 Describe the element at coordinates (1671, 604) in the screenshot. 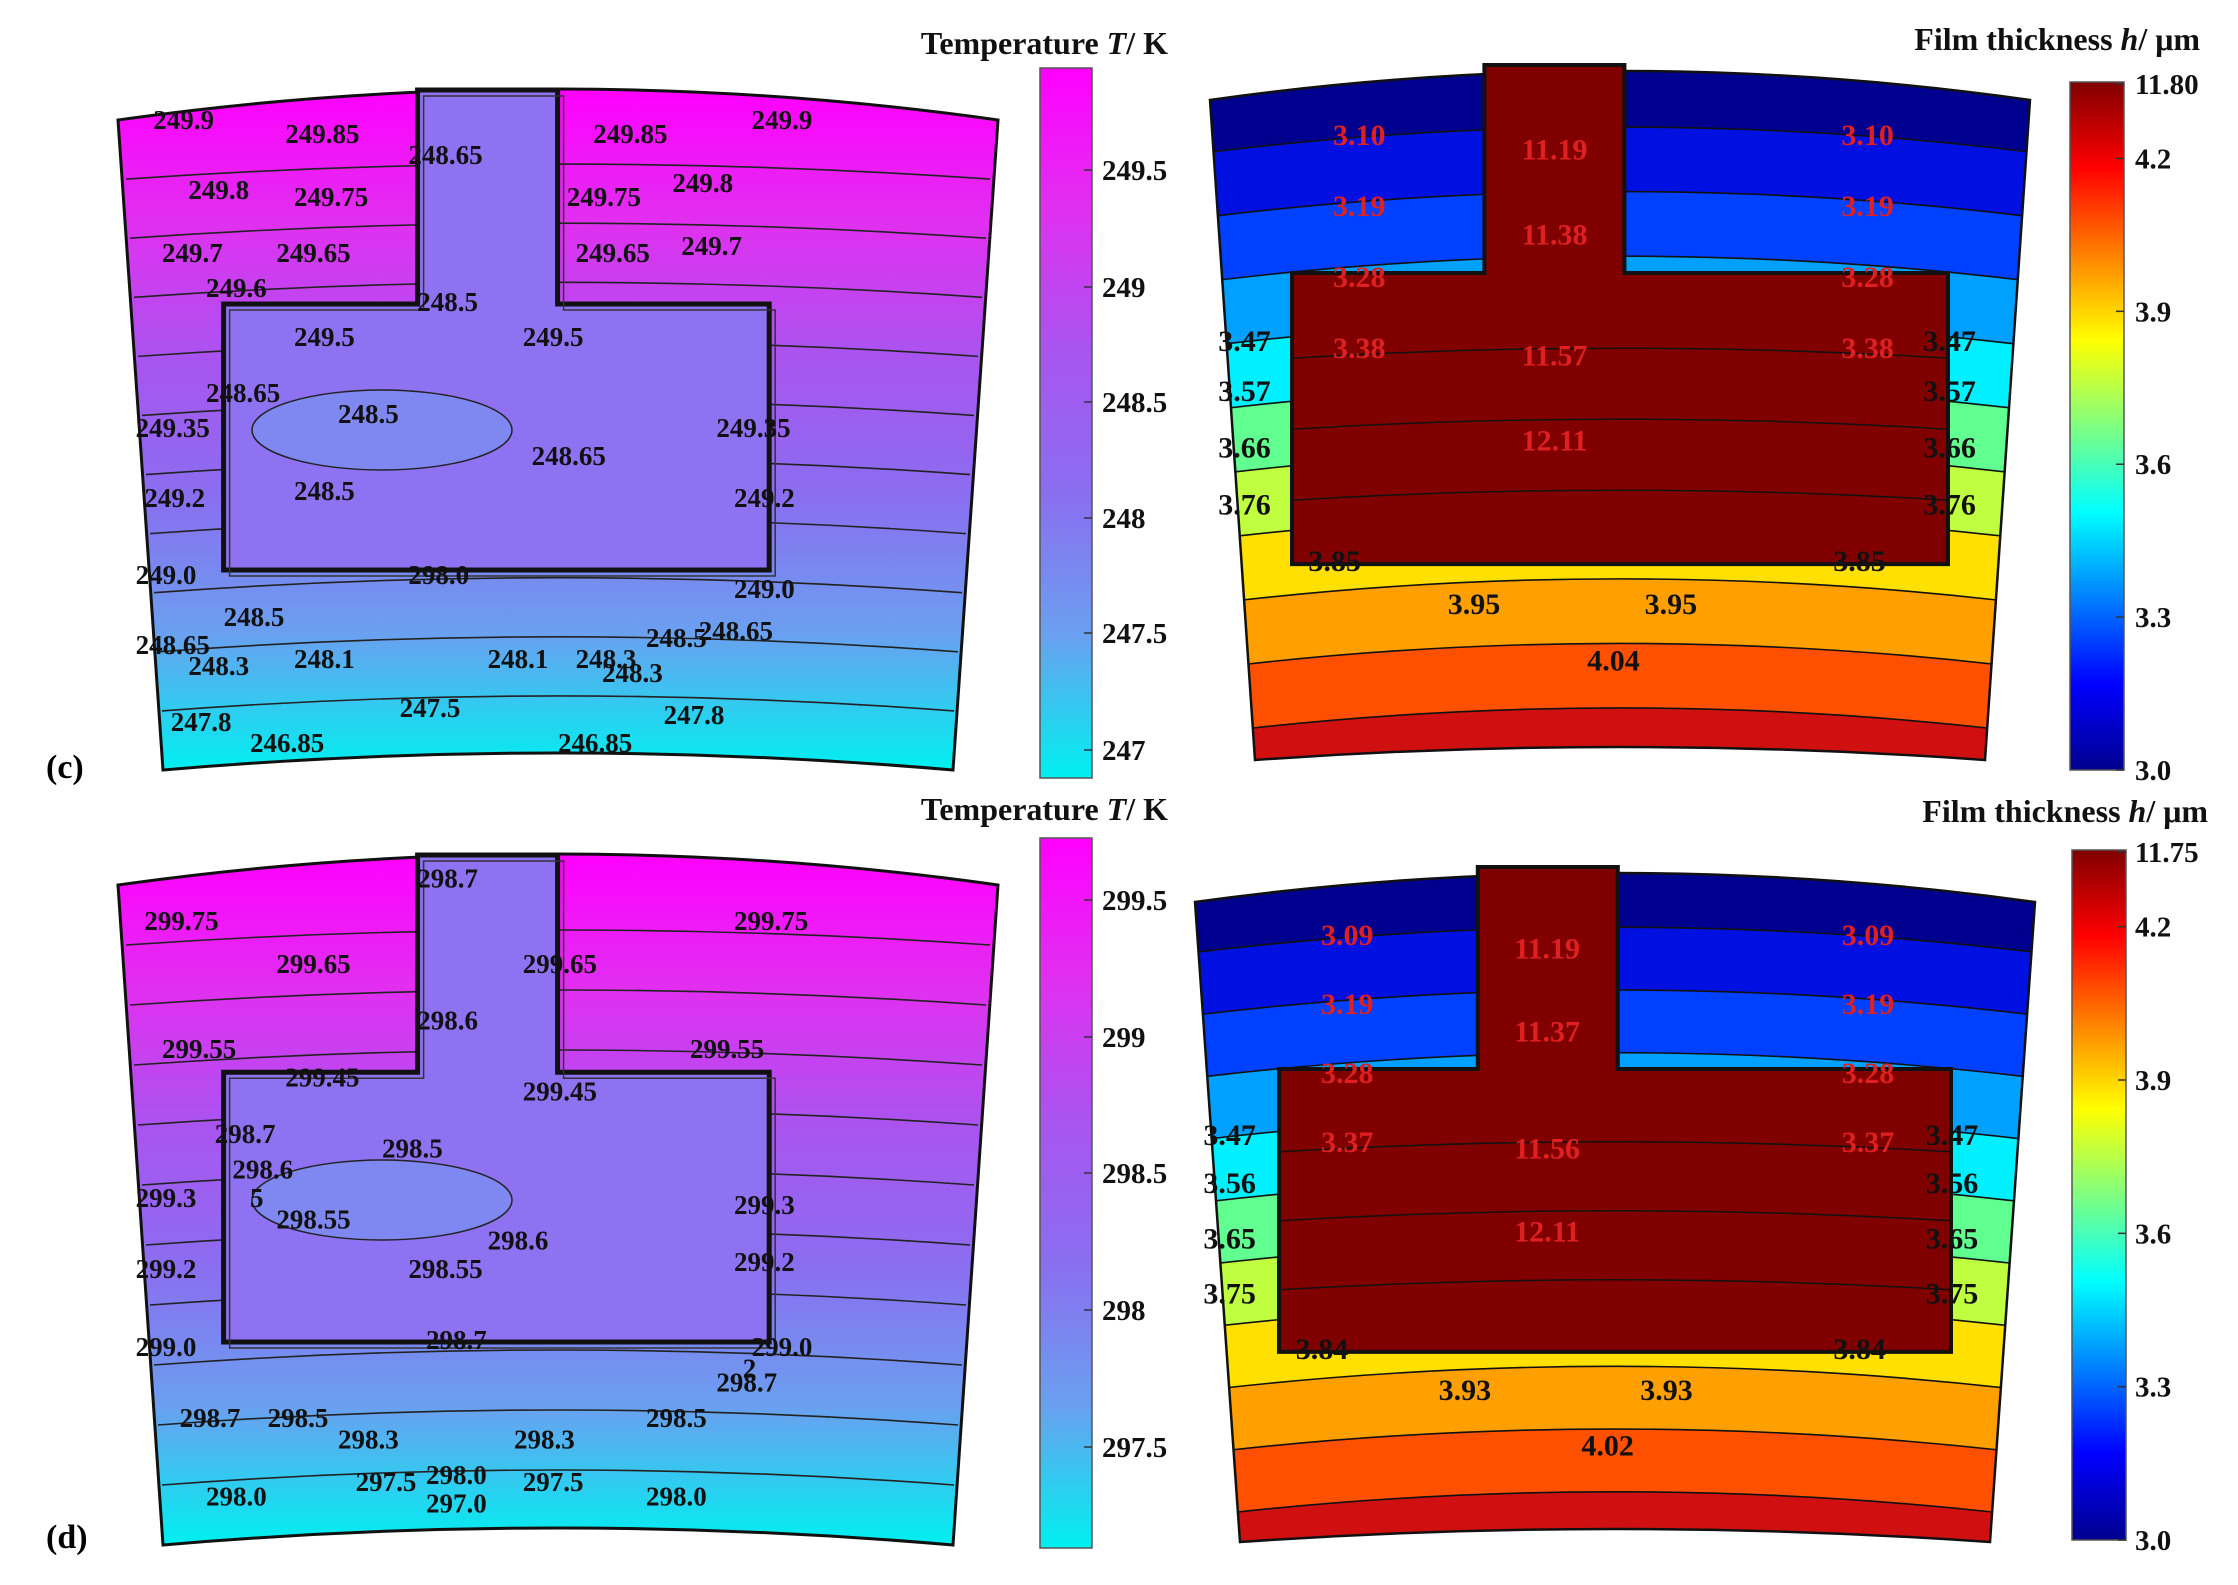

I see `film-band-label: 3.95` at that location.